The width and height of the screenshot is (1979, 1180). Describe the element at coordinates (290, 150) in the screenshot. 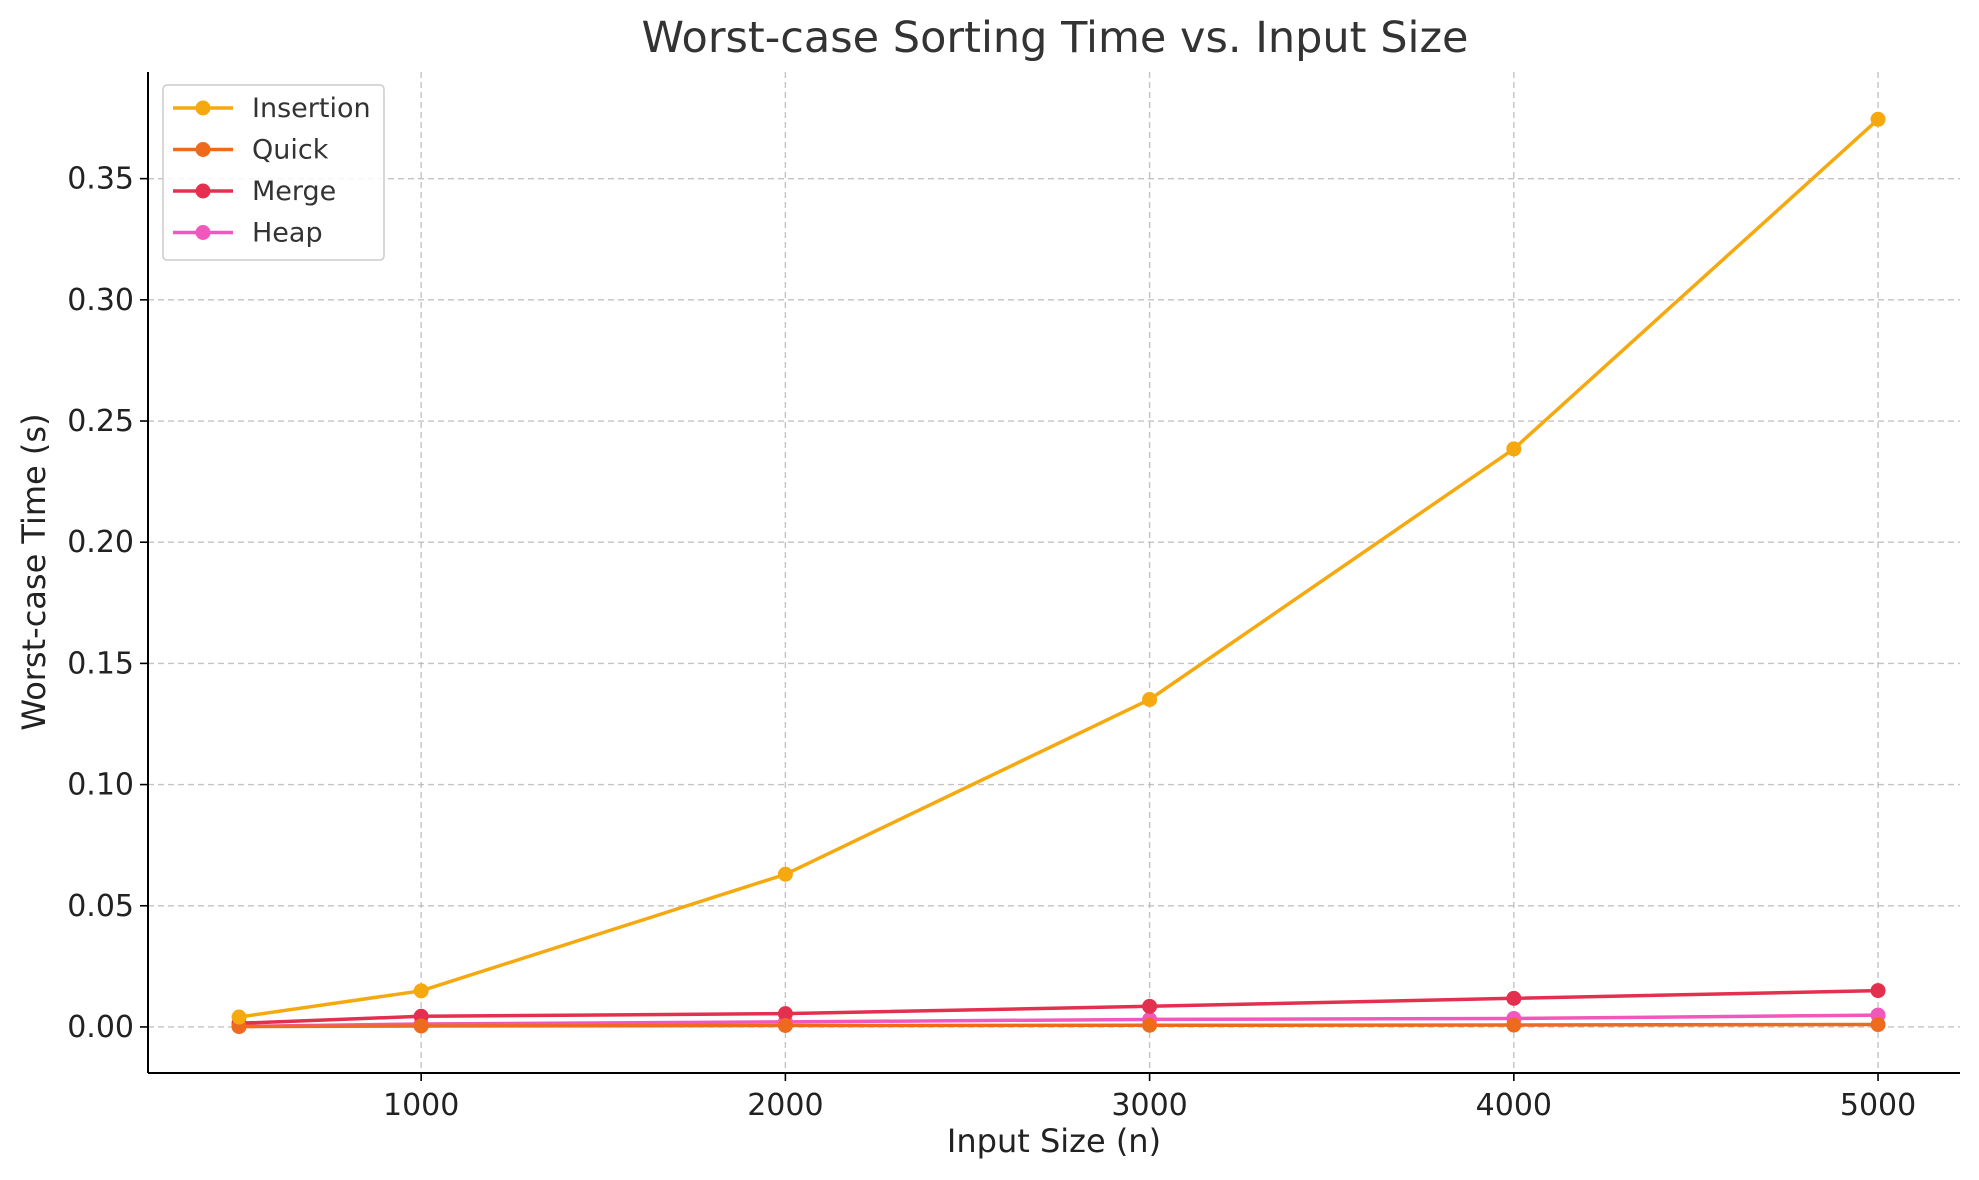

I see `legend-label-quick: Quick` at that location.